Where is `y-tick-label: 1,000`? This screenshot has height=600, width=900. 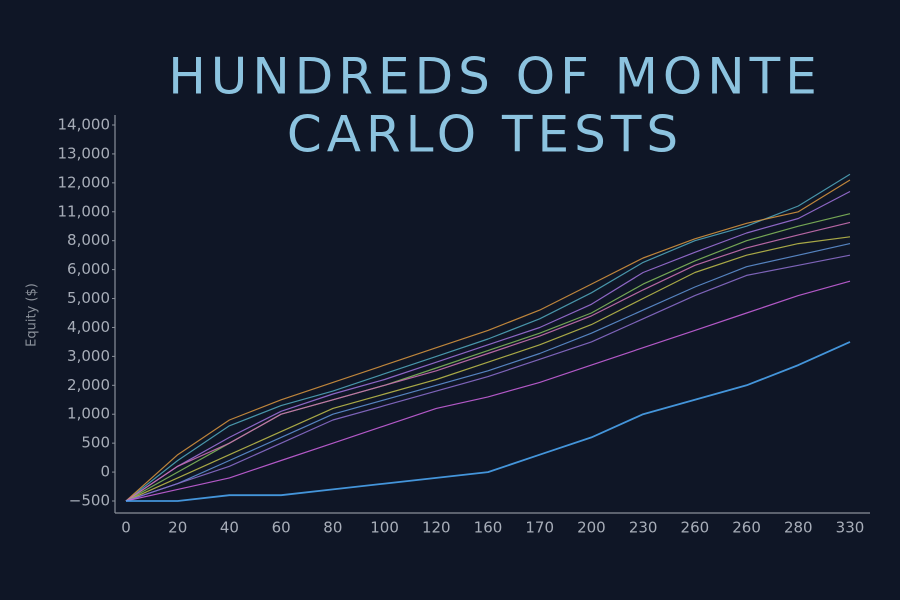
y-tick-label: 1,000 is located at coordinates (88, 414).